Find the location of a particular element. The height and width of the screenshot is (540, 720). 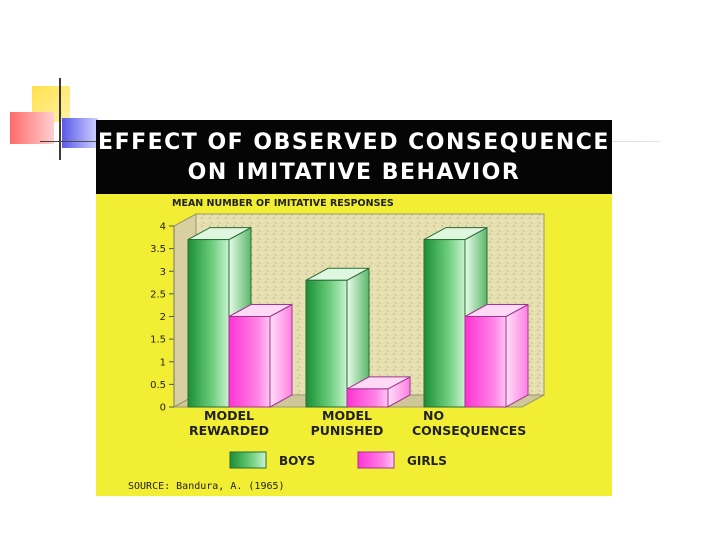

y-tick-label: 3.5 is located at coordinates (158, 249).